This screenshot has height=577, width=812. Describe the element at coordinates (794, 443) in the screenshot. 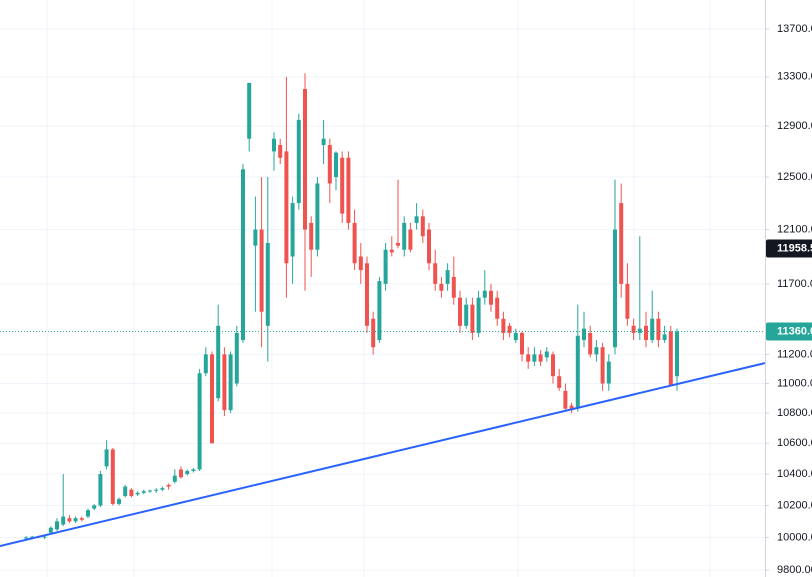

I see `y-tick-label: 10600.00` at that location.